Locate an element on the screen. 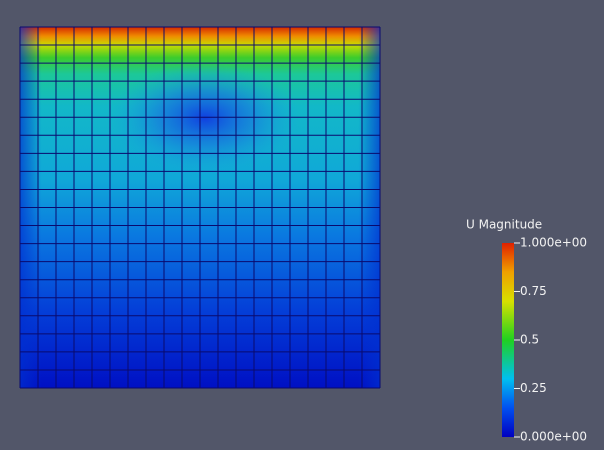  legend-title: U Magnitude is located at coordinates (504, 225).